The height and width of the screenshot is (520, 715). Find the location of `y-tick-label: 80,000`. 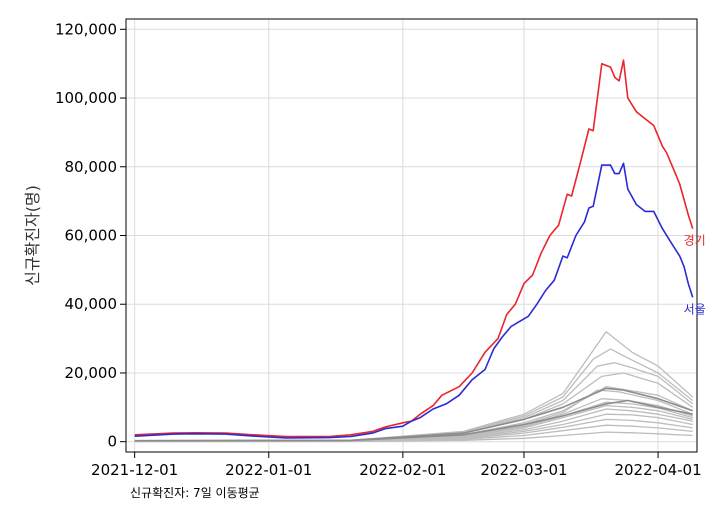

y-tick-label: 80,000 is located at coordinates (91, 167).